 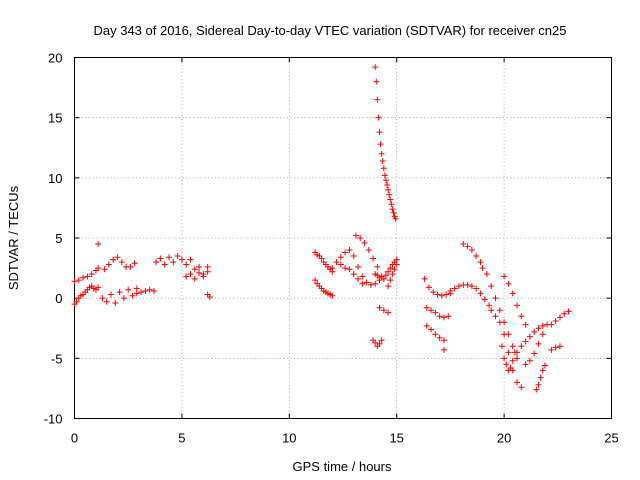 I want to click on series-segment-y, so click(x=472, y=253).